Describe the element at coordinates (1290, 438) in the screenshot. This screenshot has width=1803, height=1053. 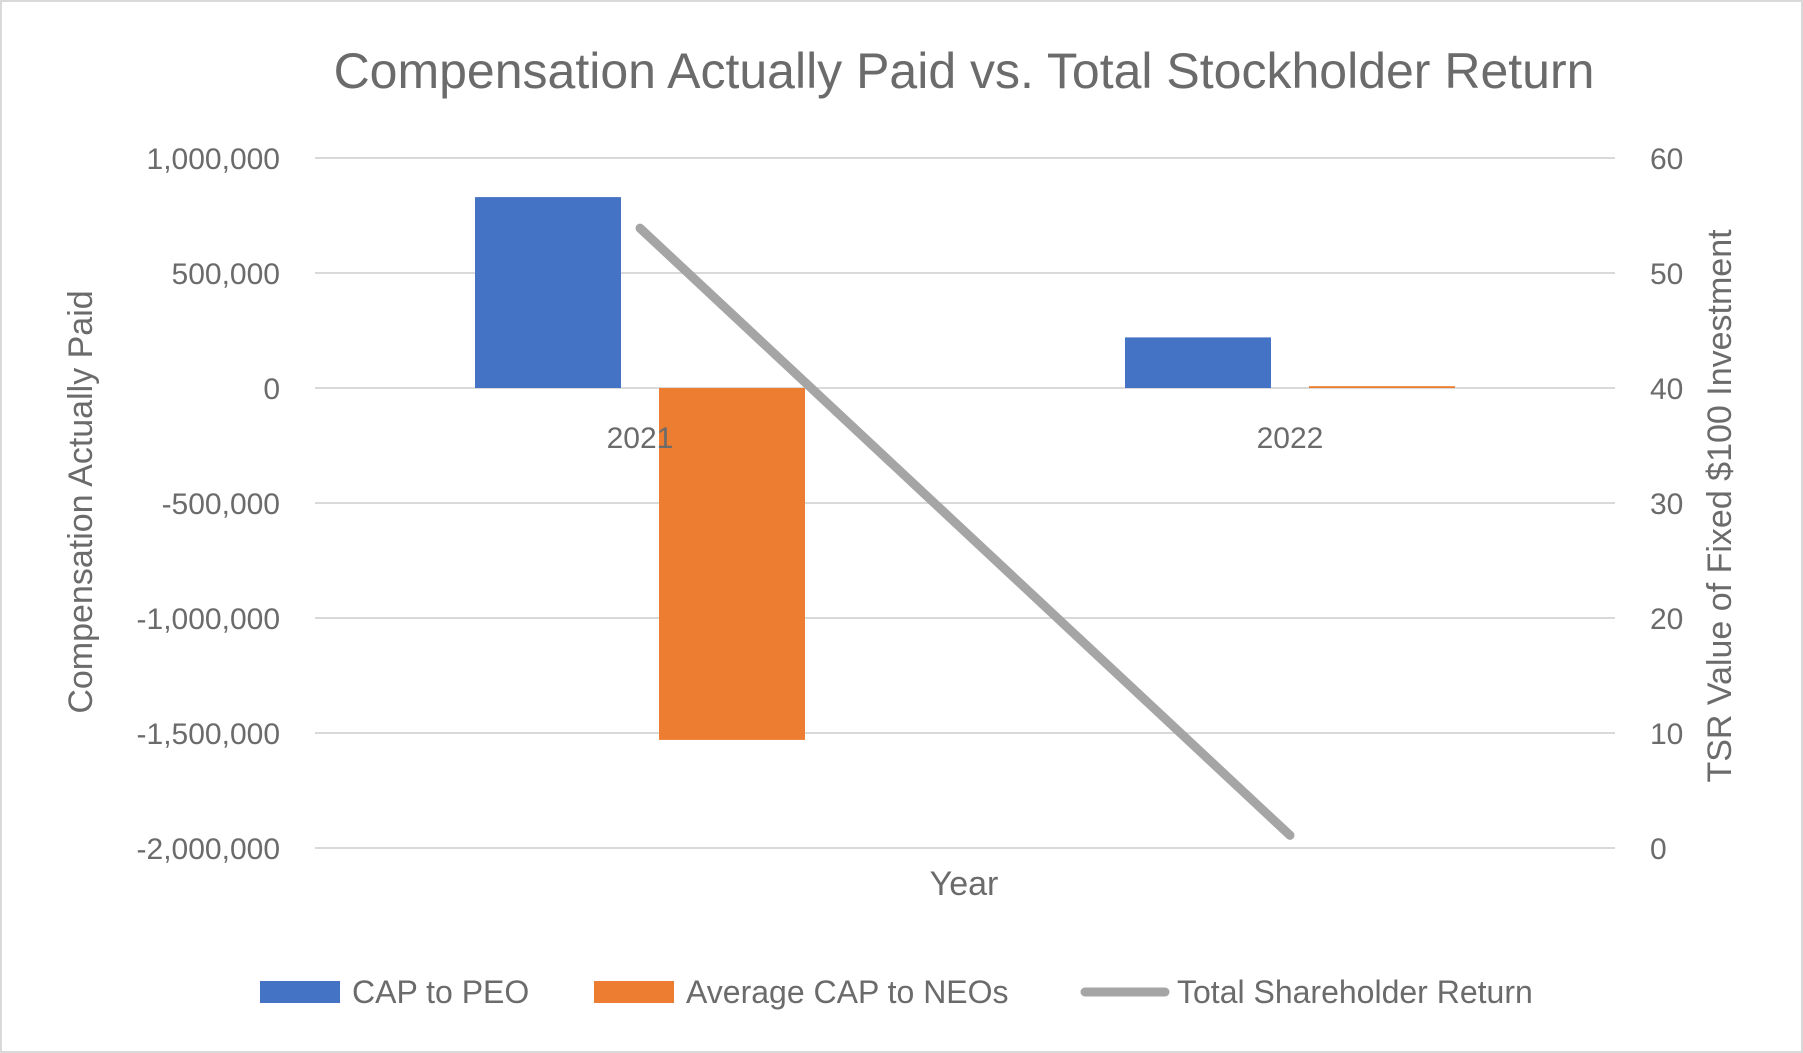
I see `x-tick-label: 2022` at that location.